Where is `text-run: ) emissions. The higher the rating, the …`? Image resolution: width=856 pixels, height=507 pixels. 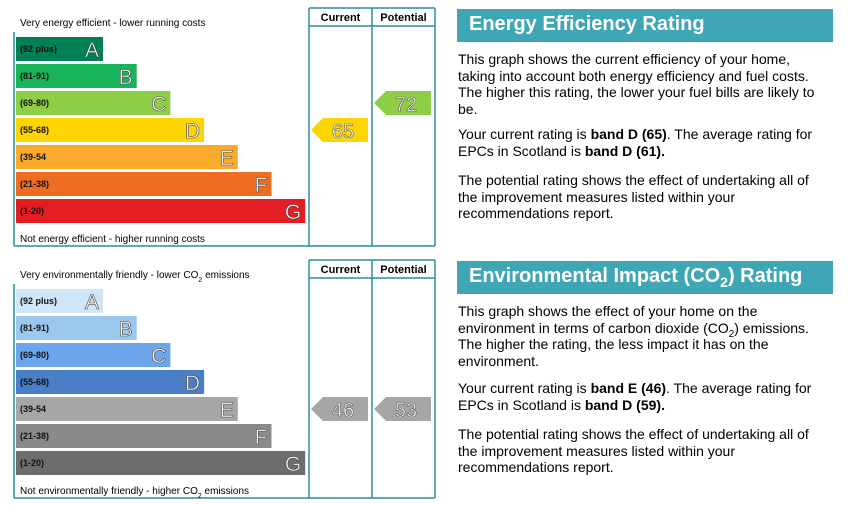
text-run: ) emissions. The higher the rating, the … is located at coordinates (633, 344).